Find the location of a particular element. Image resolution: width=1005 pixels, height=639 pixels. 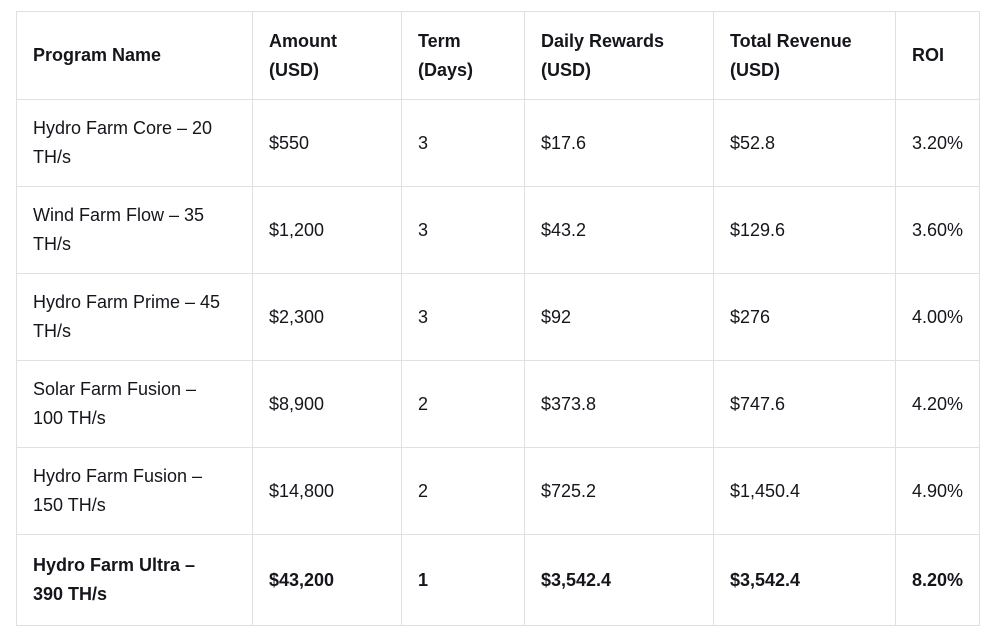

cell-roi: 4.00% is located at coordinates (937, 317).